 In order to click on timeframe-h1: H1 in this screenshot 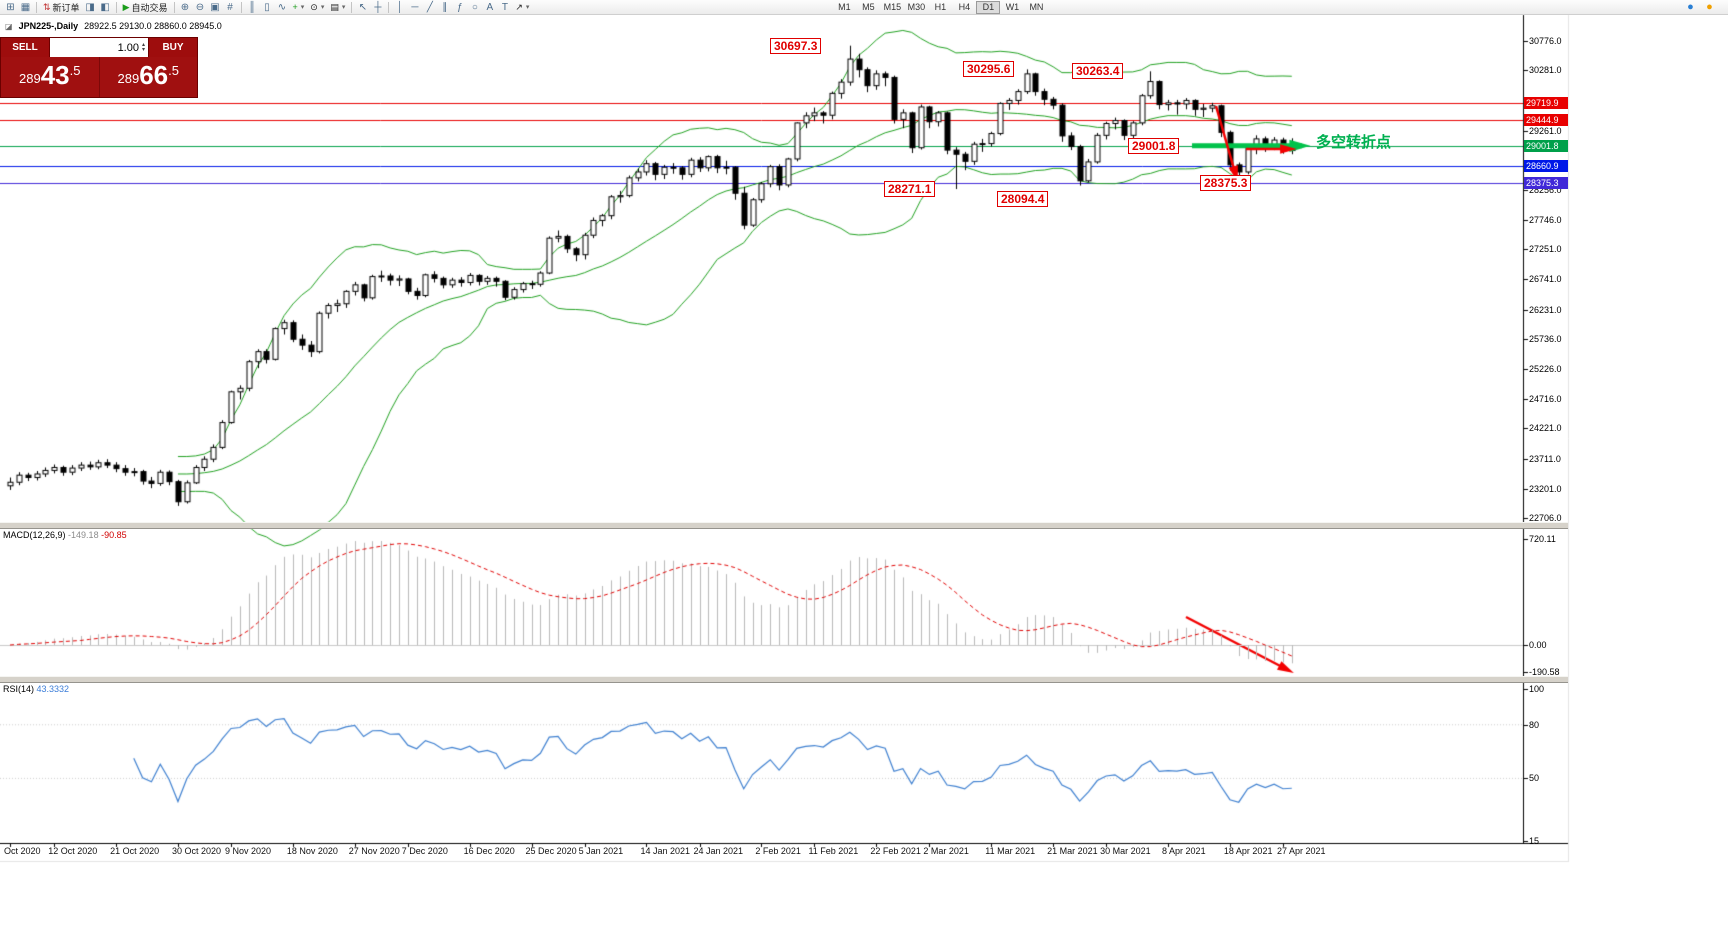, I will do `click(940, 7)`.